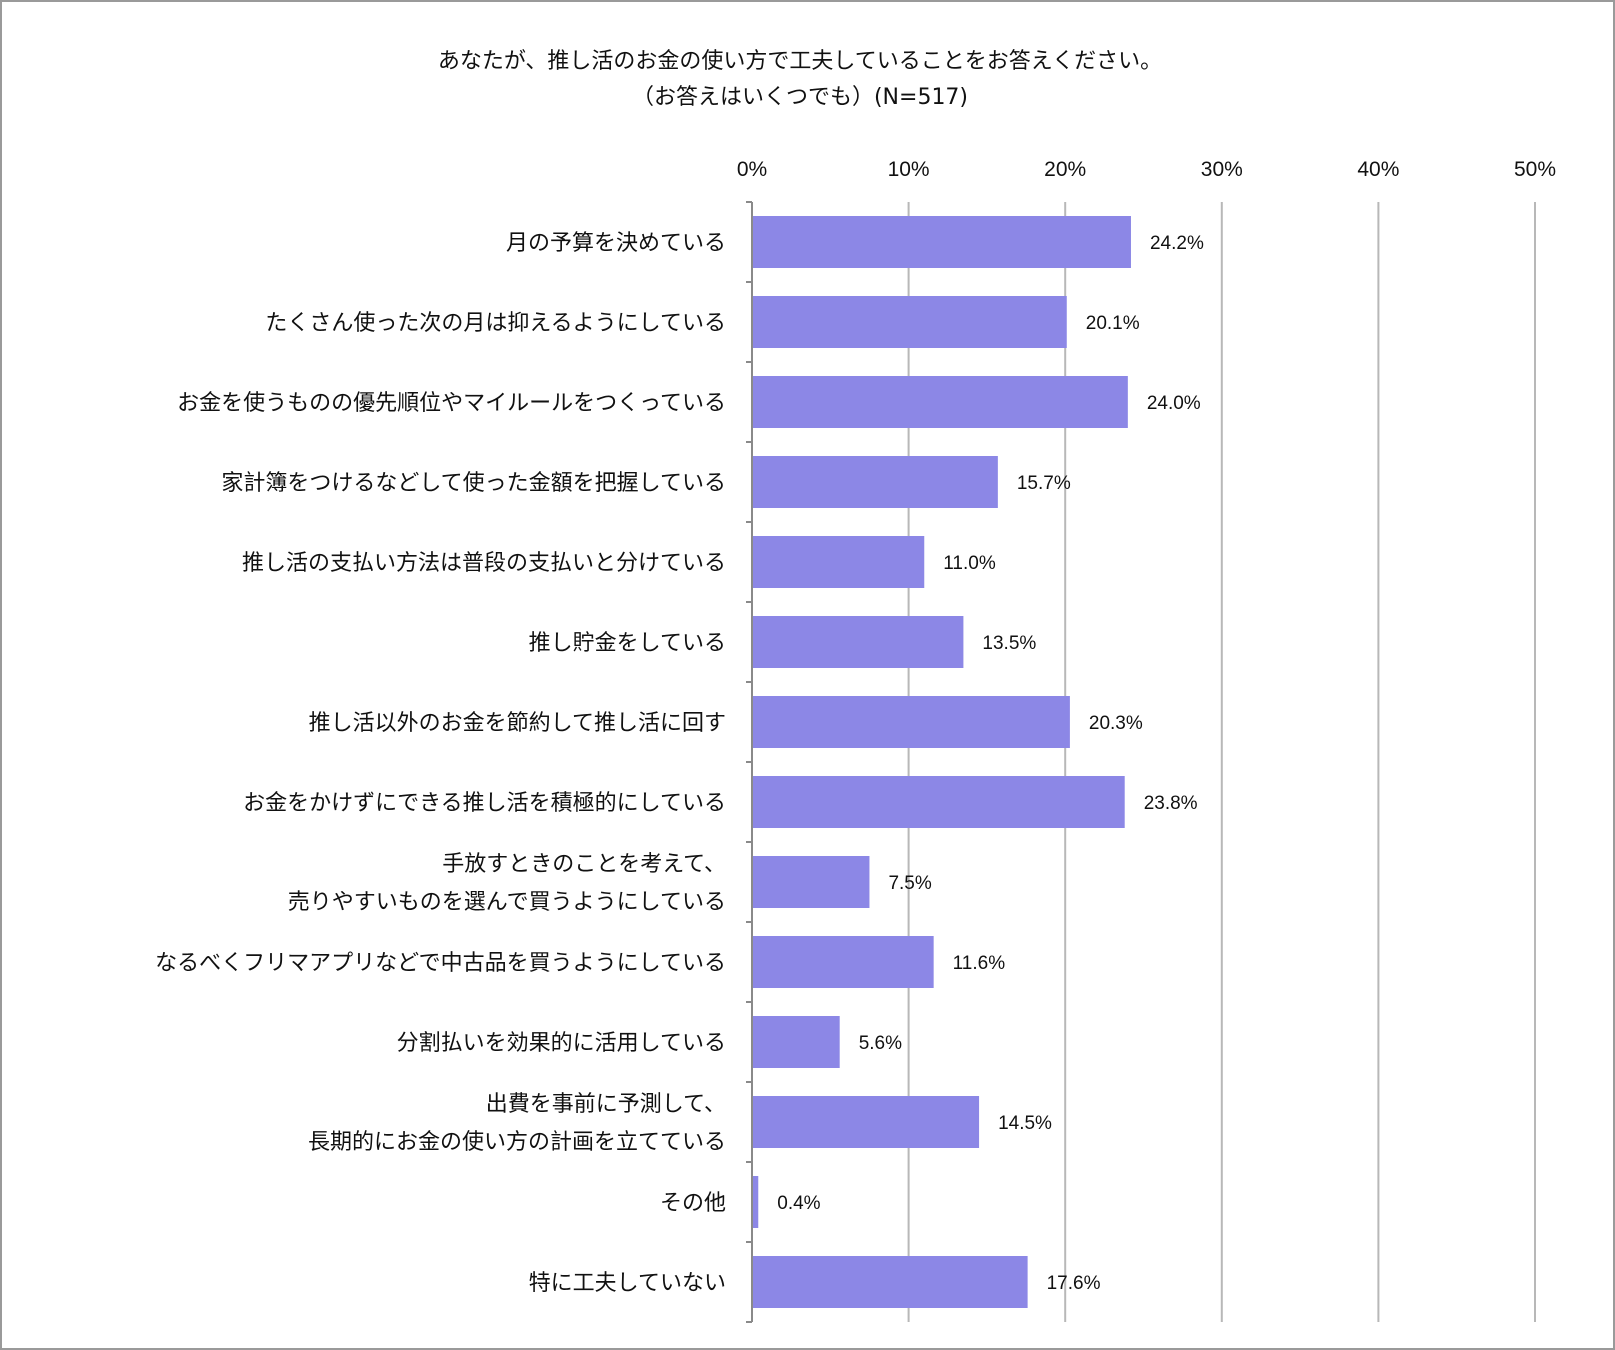 This screenshot has height=1350, width=1615. What do you see at coordinates (1171, 803) in the screenshot?
I see `value-label: 23.8%` at bounding box center [1171, 803].